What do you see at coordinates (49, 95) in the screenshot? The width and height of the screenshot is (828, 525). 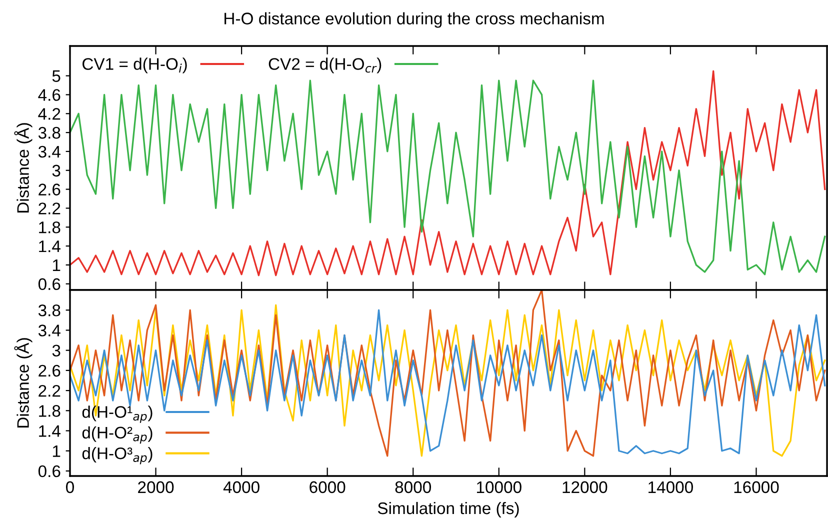 I see `y-tick-label: 4.6` at bounding box center [49, 95].